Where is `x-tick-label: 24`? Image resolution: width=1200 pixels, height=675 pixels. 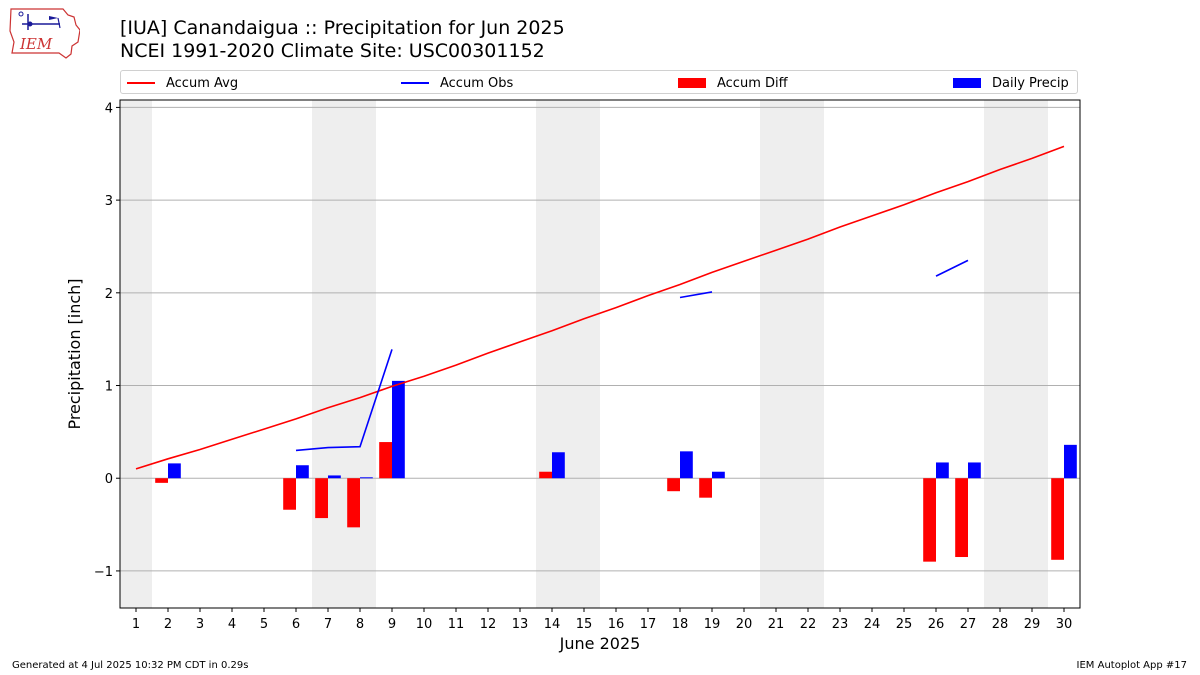 x-tick-label: 24 is located at coordinates (872, 624).